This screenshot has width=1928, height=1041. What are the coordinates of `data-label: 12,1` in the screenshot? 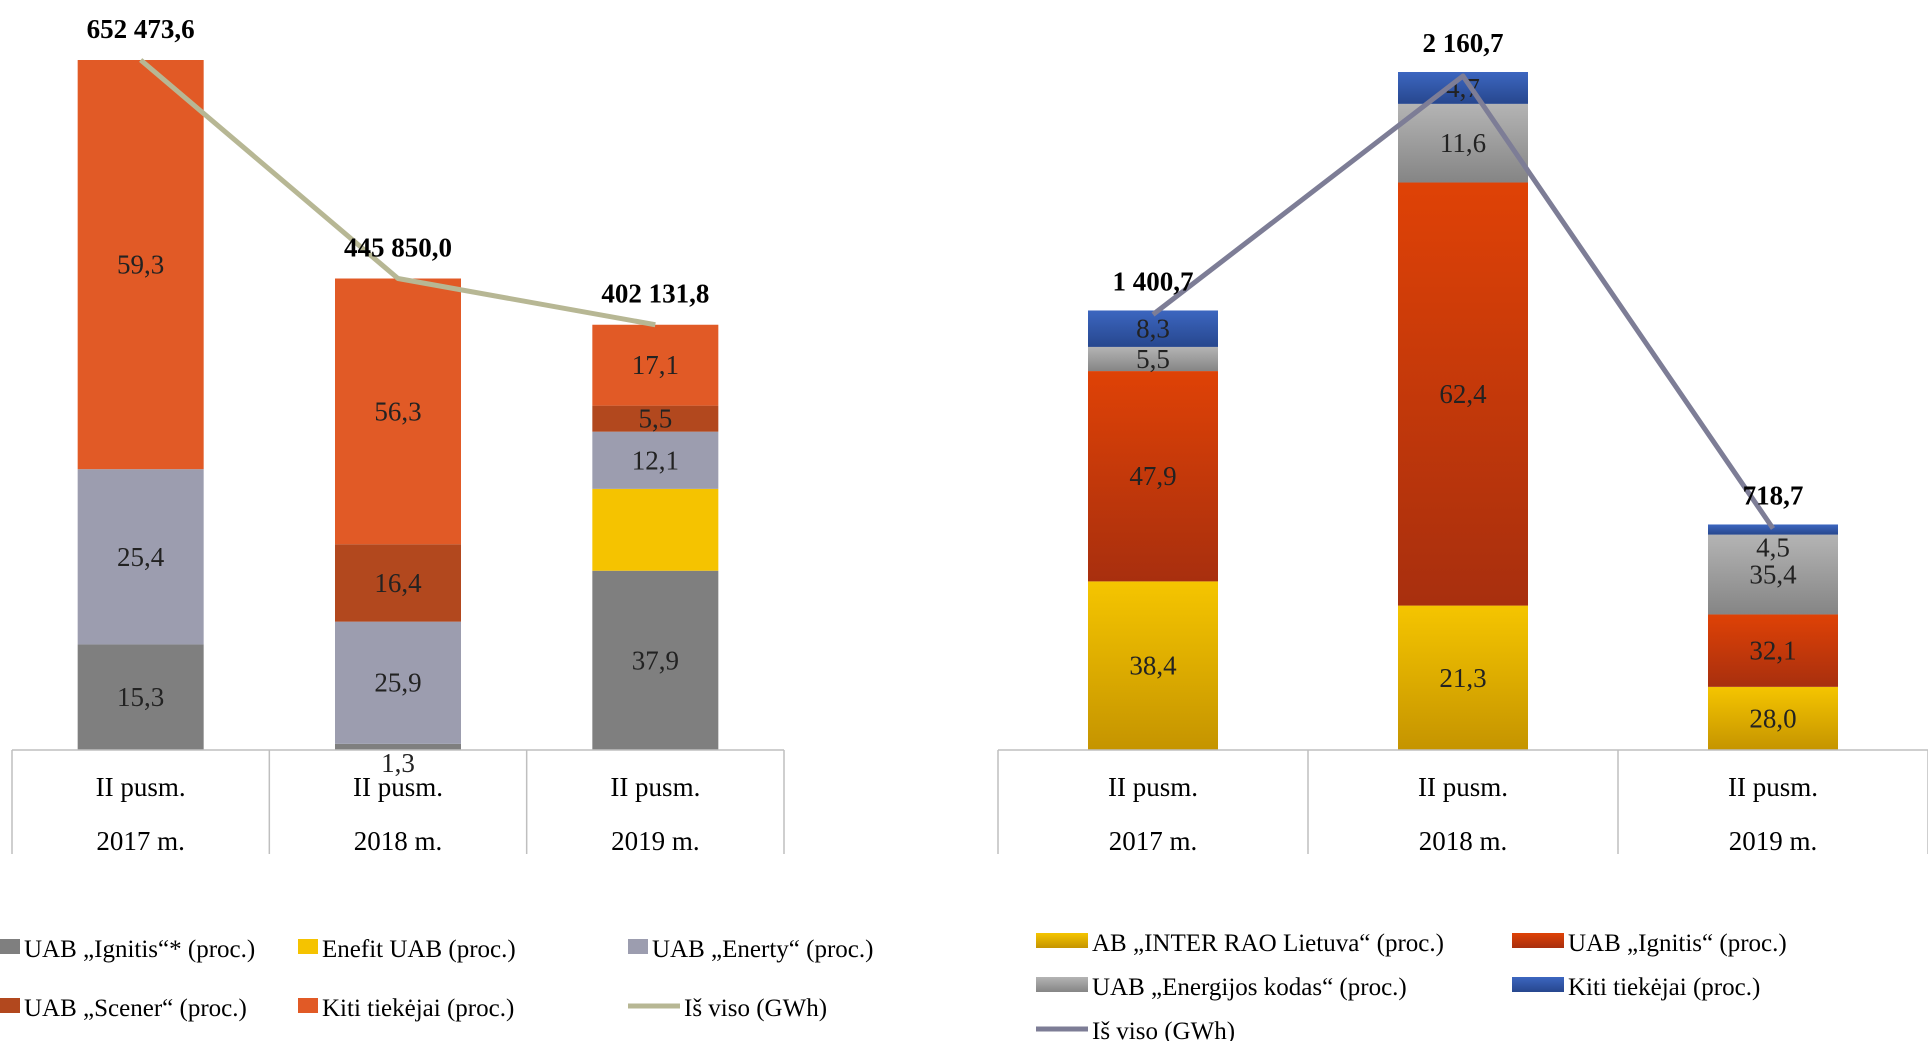 It's located at (655, 460).